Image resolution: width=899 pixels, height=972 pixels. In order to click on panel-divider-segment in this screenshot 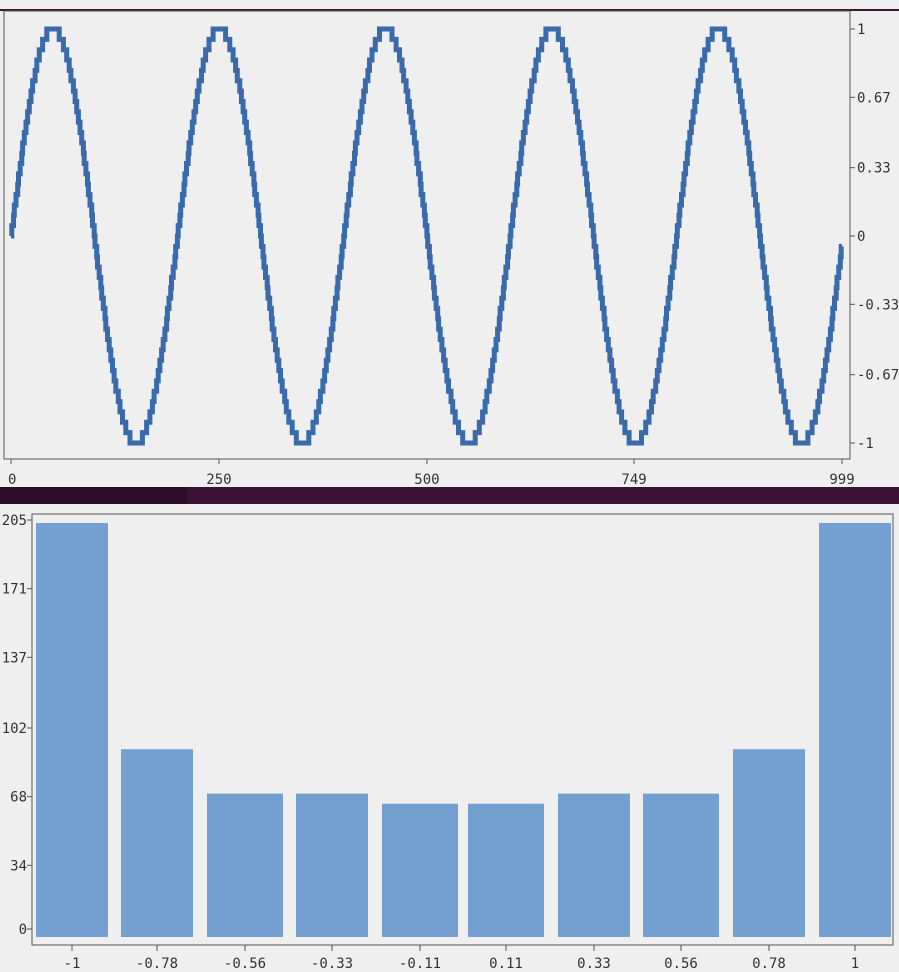, I will do `click(93, 495)`.